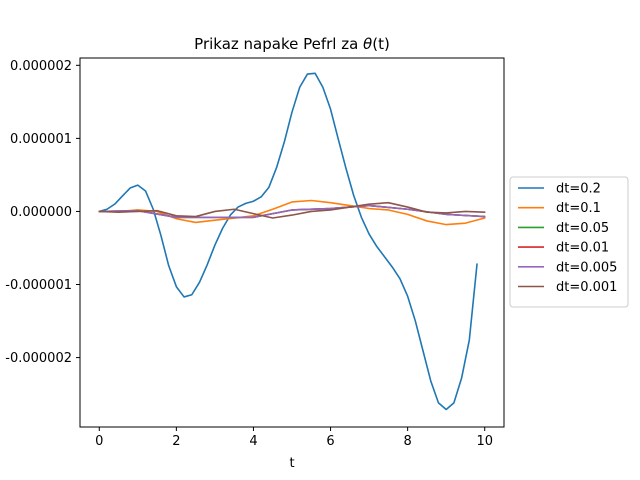 Image resolution: width=640 pixels, height=480 pixels. Describe the element at coordinates (291, 463) in the screenshot. I see `x-axis-label: t` at that location.